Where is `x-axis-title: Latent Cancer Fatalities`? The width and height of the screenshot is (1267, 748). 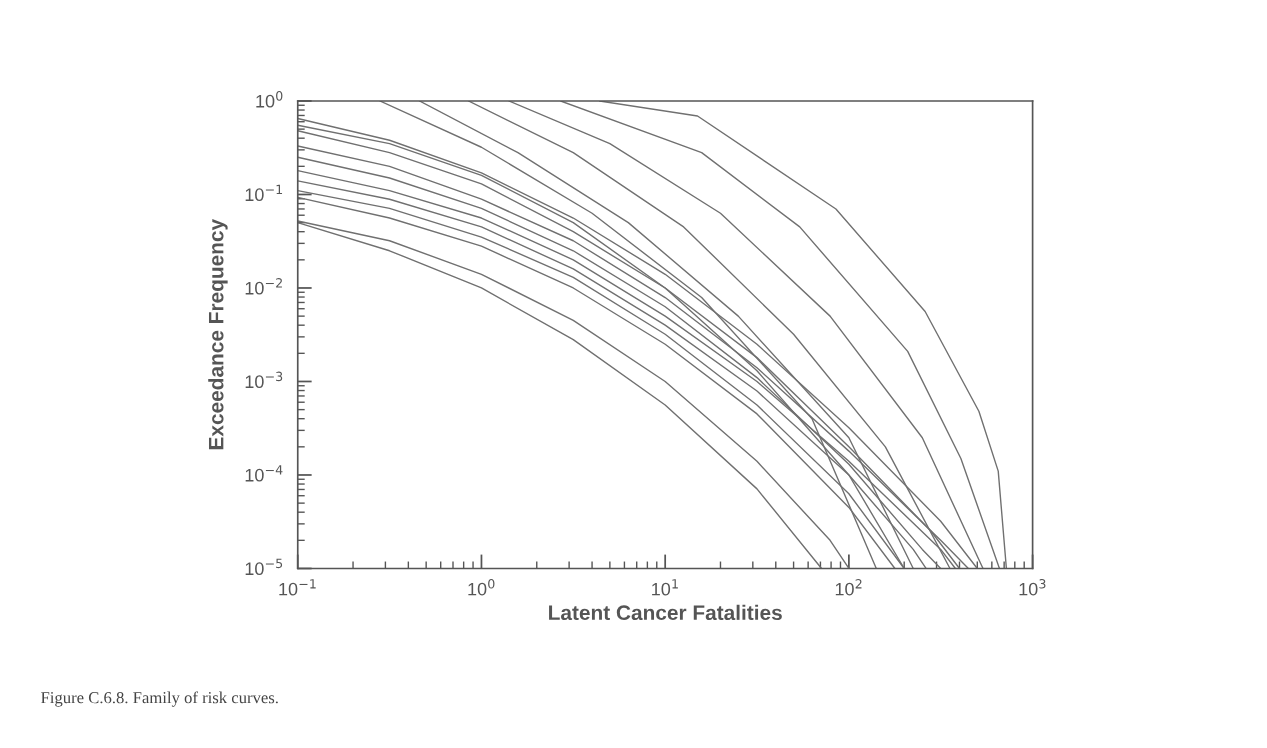
x-axis-title: Latent Cancer Fatalities is located at coordinates (665, 612).